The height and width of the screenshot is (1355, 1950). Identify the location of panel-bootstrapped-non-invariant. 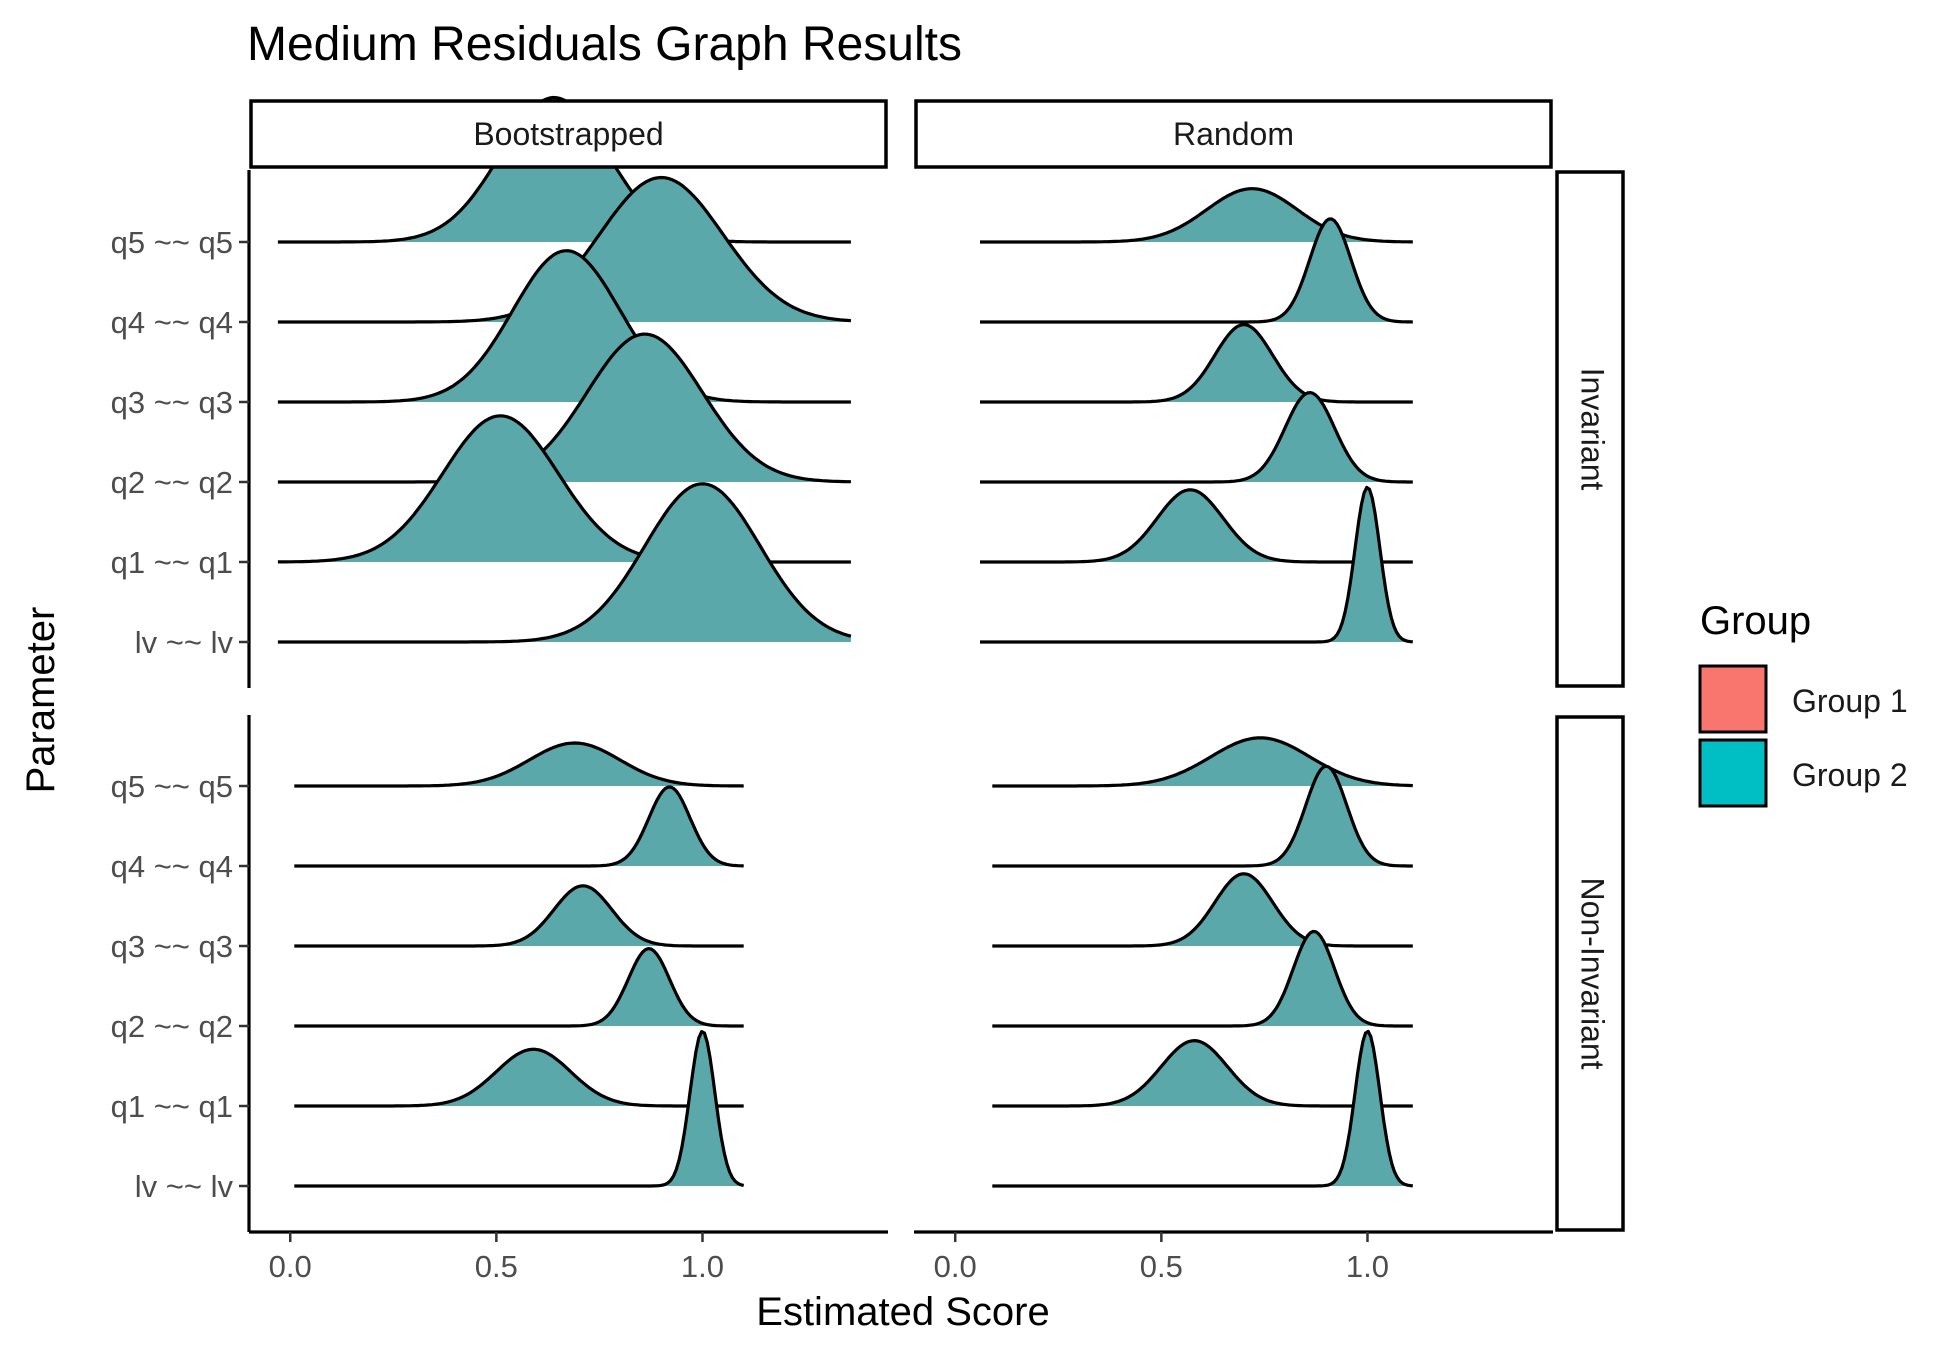
(568, 973).